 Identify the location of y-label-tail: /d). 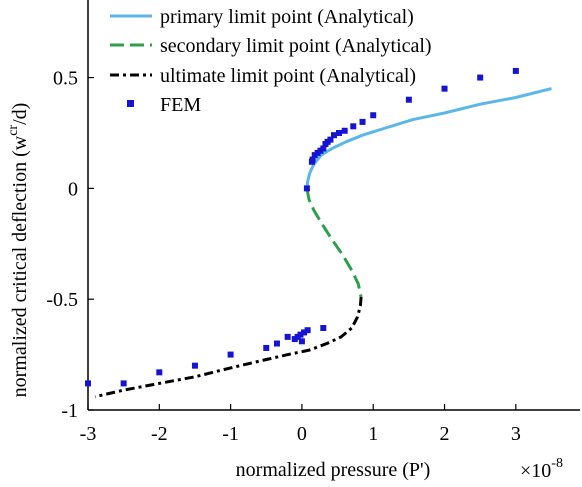
(20, 114).